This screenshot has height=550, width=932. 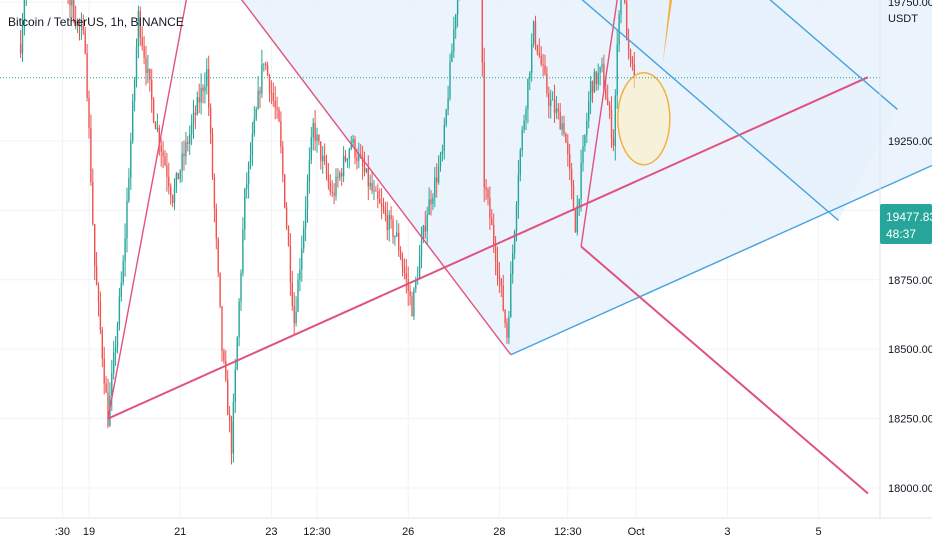 I want to click on pitchfork-2-upper, so click(x=766, y=55).